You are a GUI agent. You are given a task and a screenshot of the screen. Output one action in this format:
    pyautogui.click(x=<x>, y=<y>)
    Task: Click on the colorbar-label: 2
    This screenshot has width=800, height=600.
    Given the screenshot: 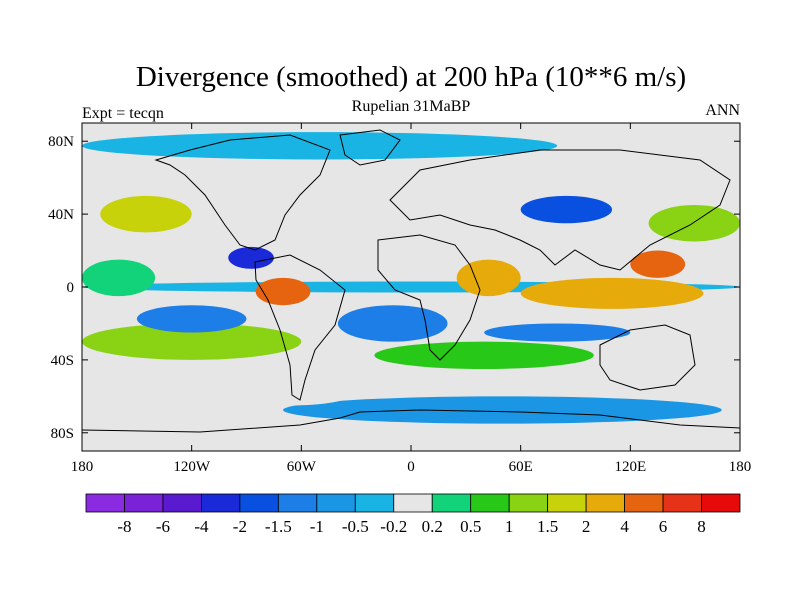 What is the action you would take?
    pyautogui.click(x=586, y=526)
    